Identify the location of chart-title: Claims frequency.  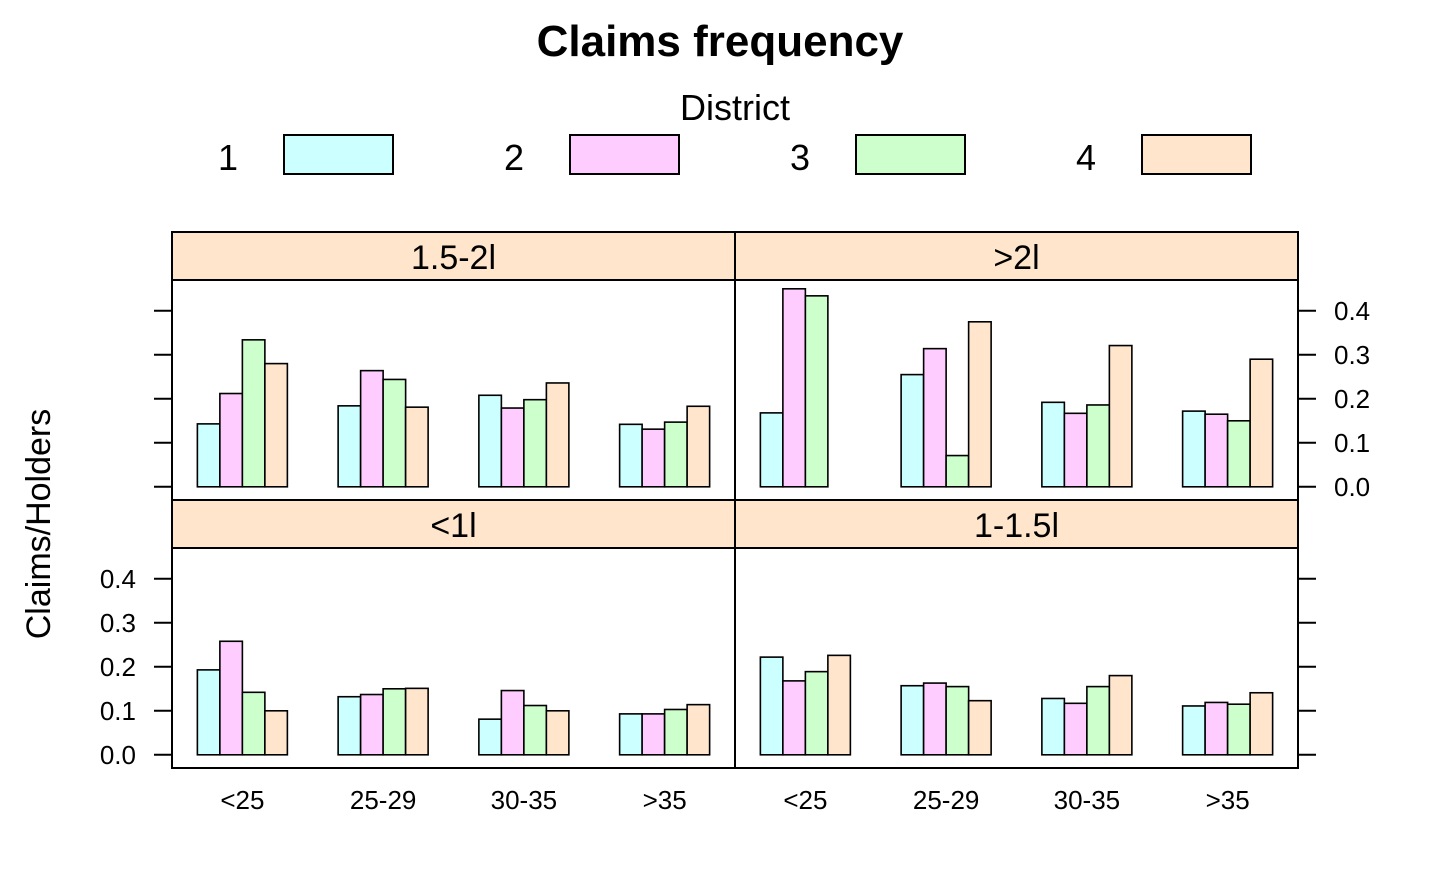
(720, 41).